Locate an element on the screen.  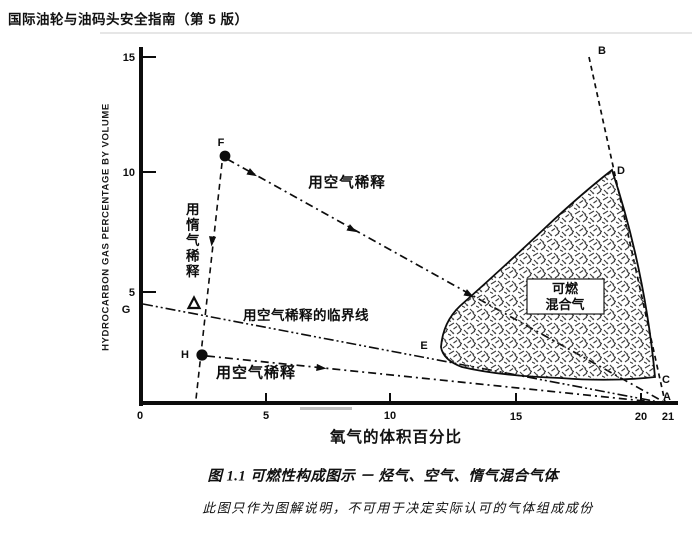
flammable-label-line1: 可燃 is located at coordinates (565, 288).